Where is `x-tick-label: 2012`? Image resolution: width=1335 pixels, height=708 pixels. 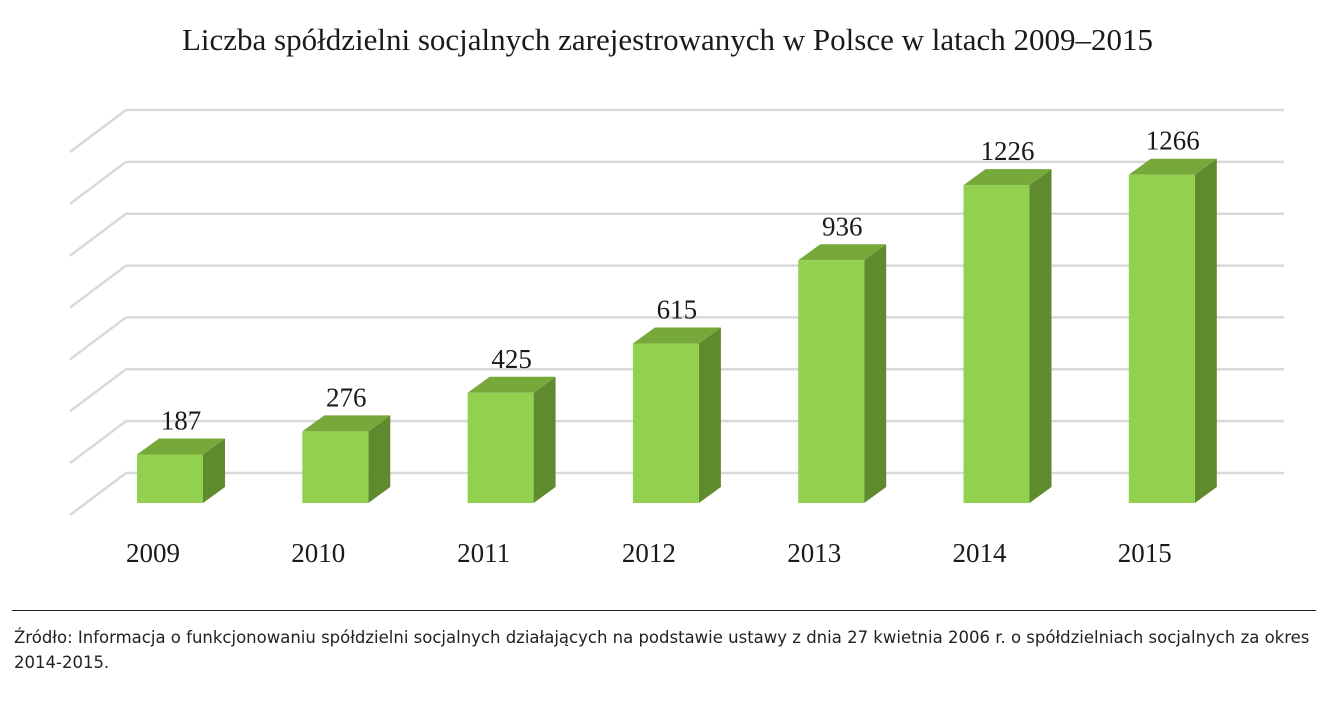
x-tick-label: 2012 is located at coordinates (649, 553).